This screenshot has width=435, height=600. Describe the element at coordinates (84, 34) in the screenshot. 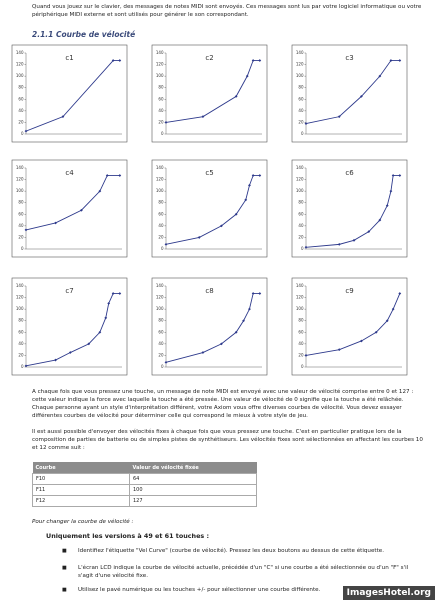

I see `section-heading: 2.1.1 Courbe de vélocité` at that location.